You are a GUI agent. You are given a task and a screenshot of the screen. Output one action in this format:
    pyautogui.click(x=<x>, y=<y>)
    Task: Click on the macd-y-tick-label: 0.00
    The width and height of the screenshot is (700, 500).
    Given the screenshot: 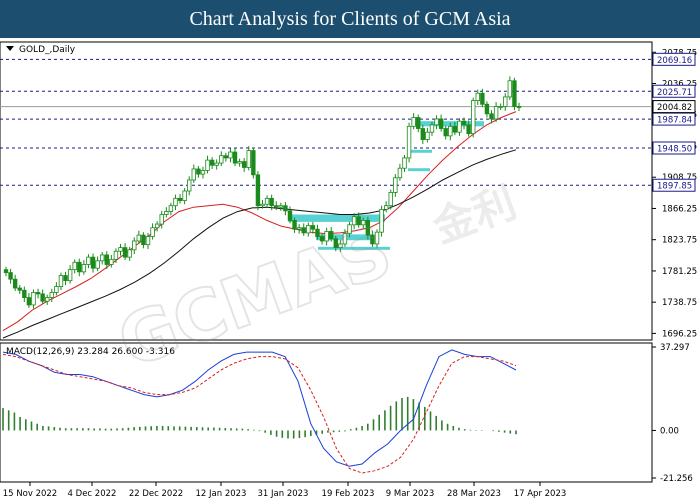 What is the action you would take?
    pyautogui.click(x=669, y=431)
    